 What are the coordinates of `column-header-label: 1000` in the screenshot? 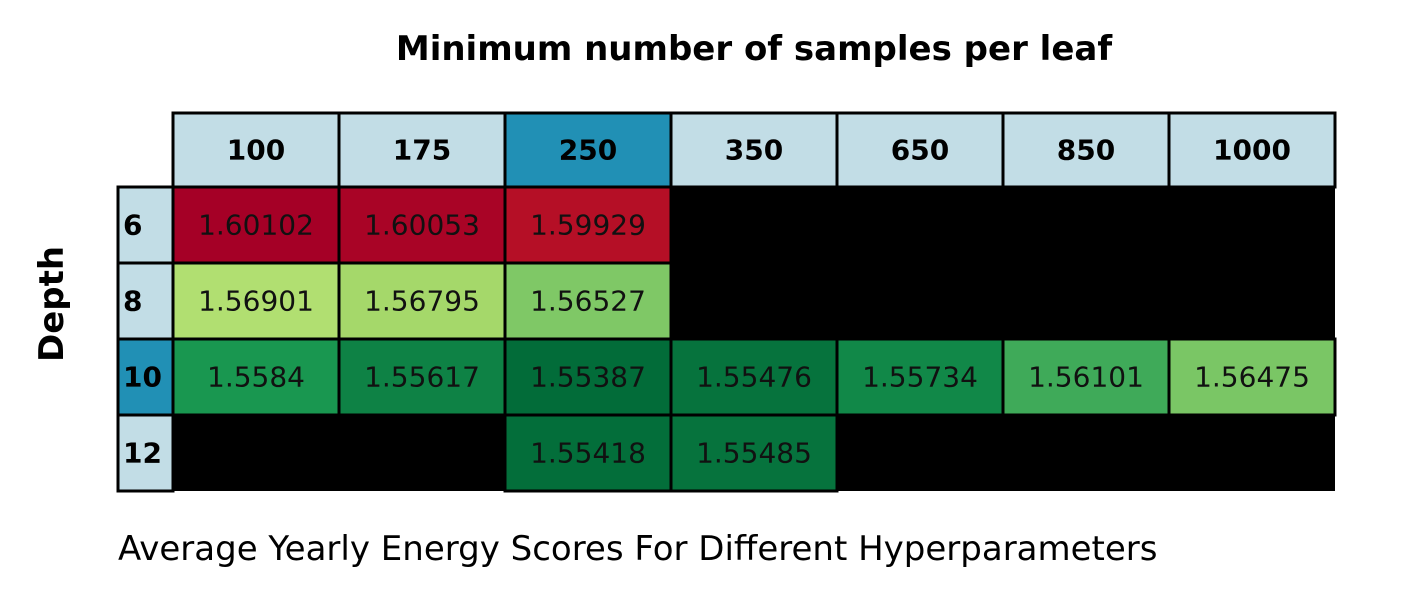 It's located at (1252, 150).